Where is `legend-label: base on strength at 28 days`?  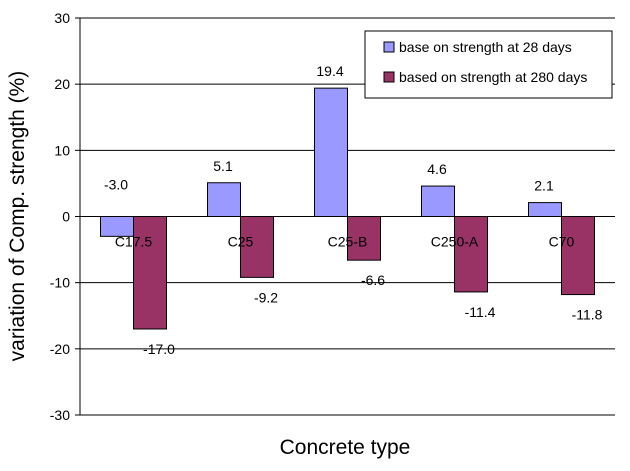 legend-label: base on strength at 28 days is located at coordinates (485, 47).